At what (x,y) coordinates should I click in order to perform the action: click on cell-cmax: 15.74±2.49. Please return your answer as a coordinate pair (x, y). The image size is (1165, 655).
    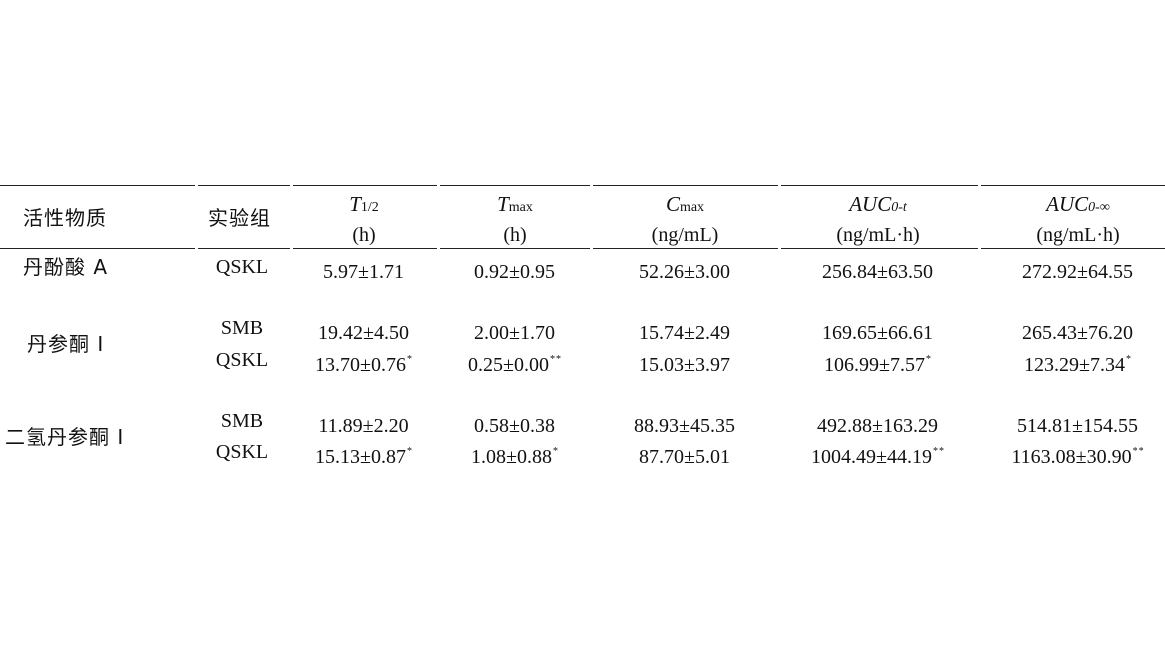
    Looking at the image, I should click on (684, 333).